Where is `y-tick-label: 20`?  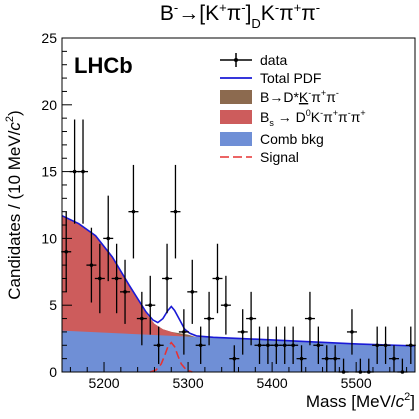 y-tick-label: 20 is located at coordinates (49, 105).